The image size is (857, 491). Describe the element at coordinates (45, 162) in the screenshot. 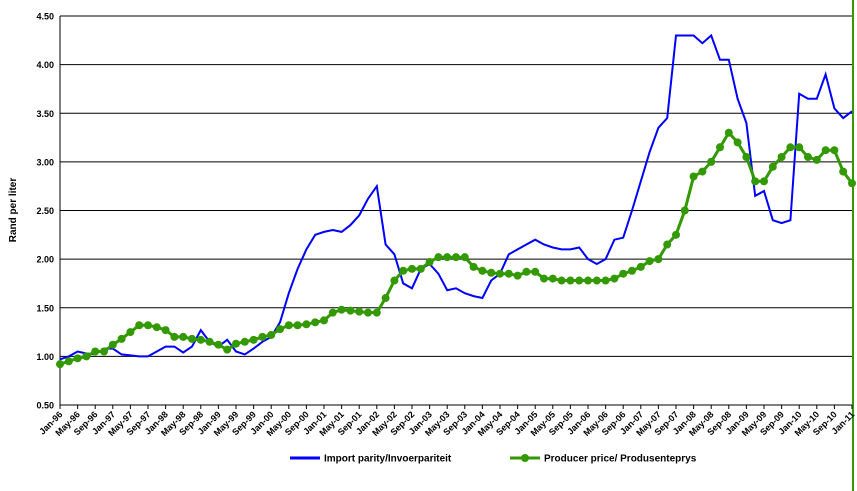

I see `y-tick-label: 3.00` at that location.